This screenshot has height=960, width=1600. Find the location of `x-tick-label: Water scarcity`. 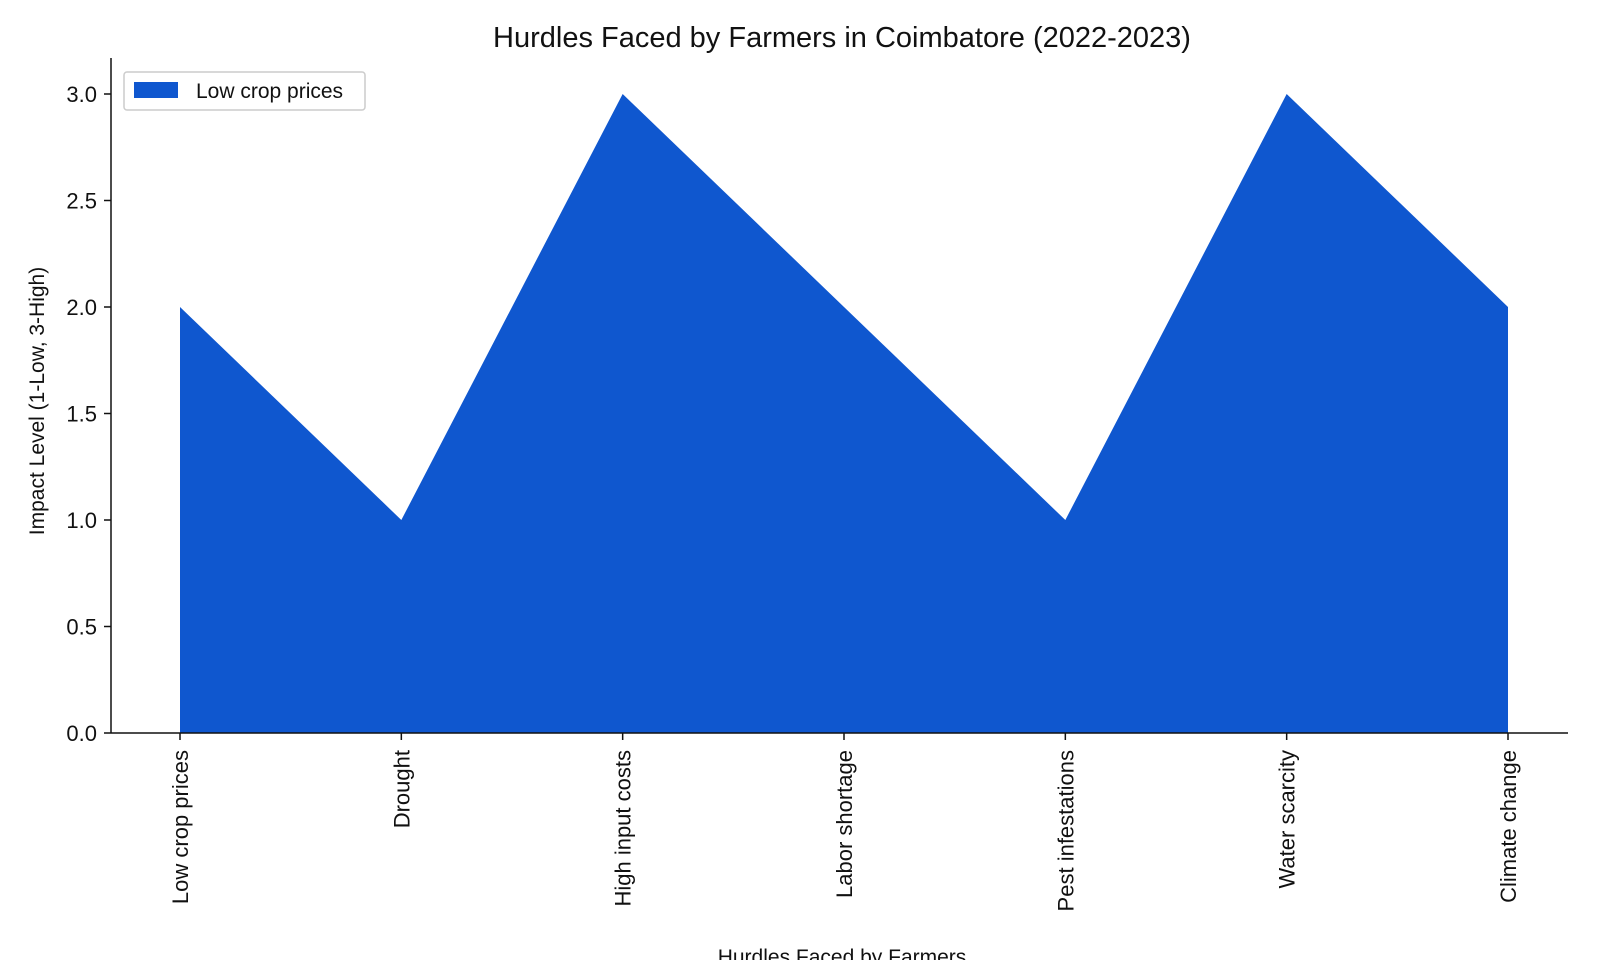

x-tick-label: Water scarcity is located at coordinates (1287, 819).